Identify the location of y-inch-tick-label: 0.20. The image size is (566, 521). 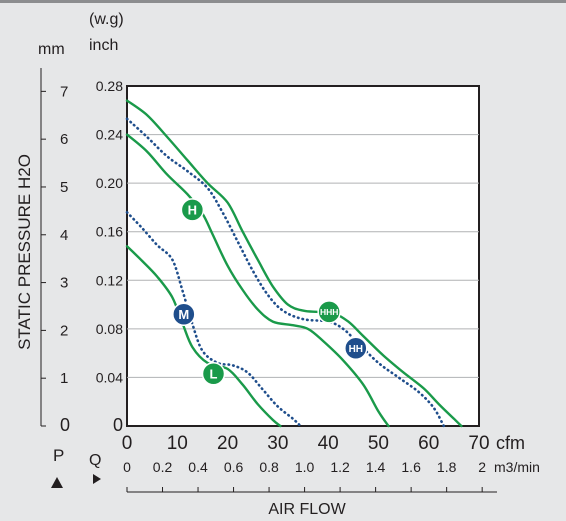
(109, 183).